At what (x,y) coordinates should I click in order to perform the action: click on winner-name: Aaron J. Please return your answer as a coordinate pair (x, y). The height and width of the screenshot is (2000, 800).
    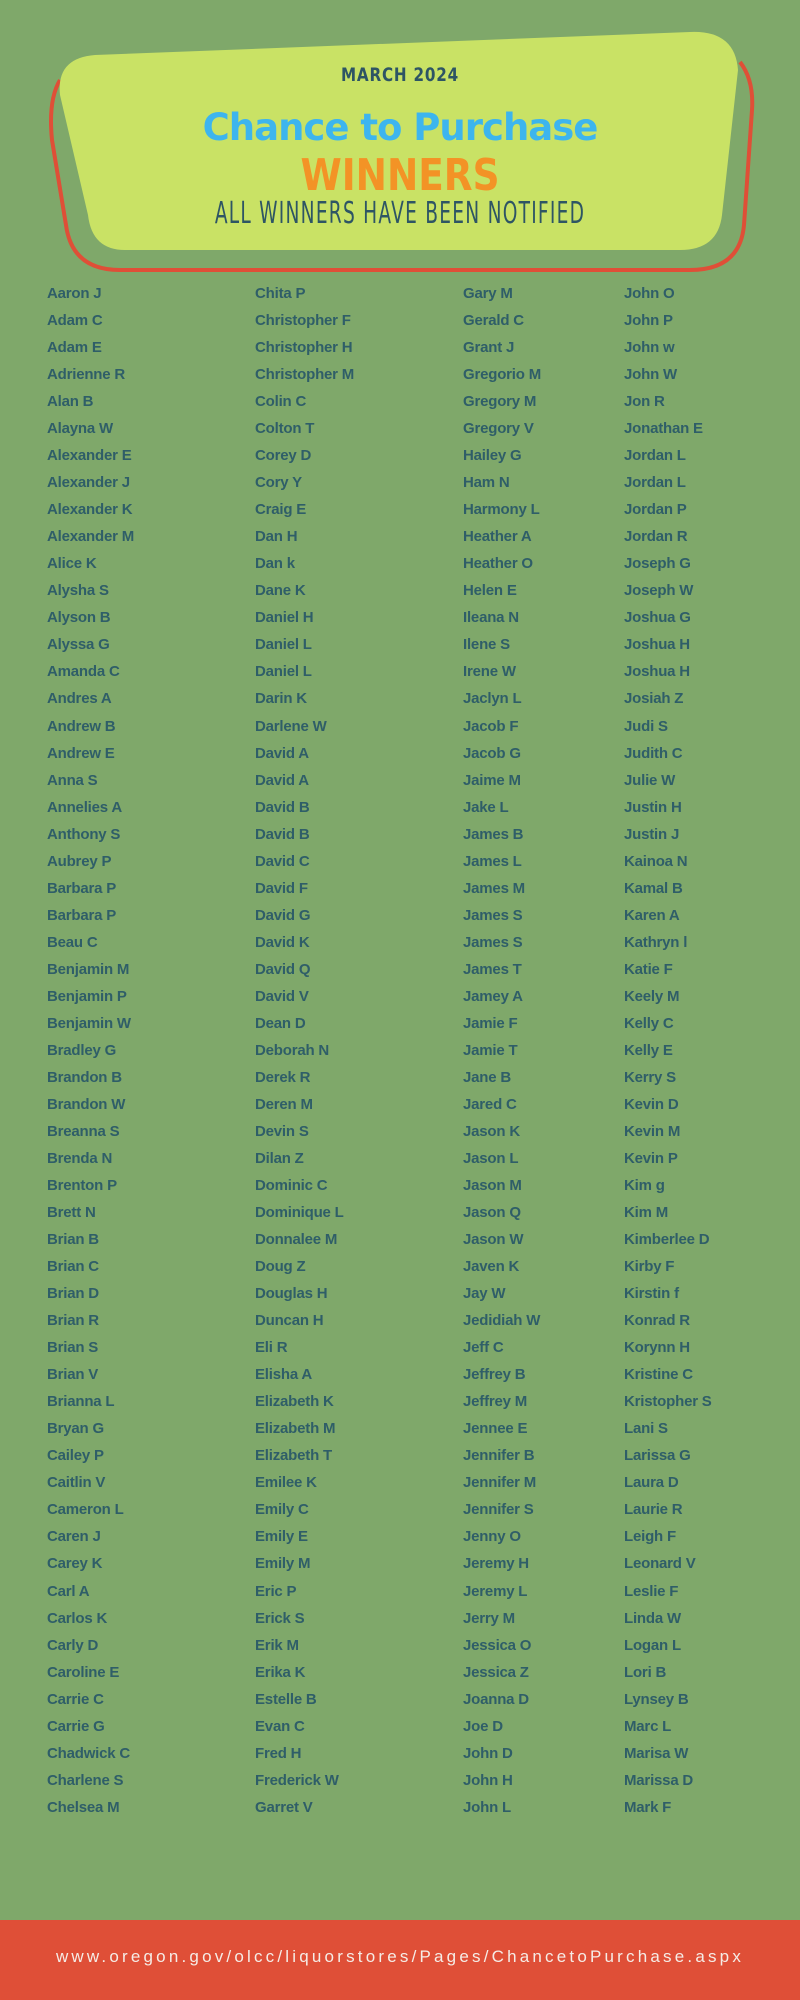
    Looking at the image, I should click on (74, 293).